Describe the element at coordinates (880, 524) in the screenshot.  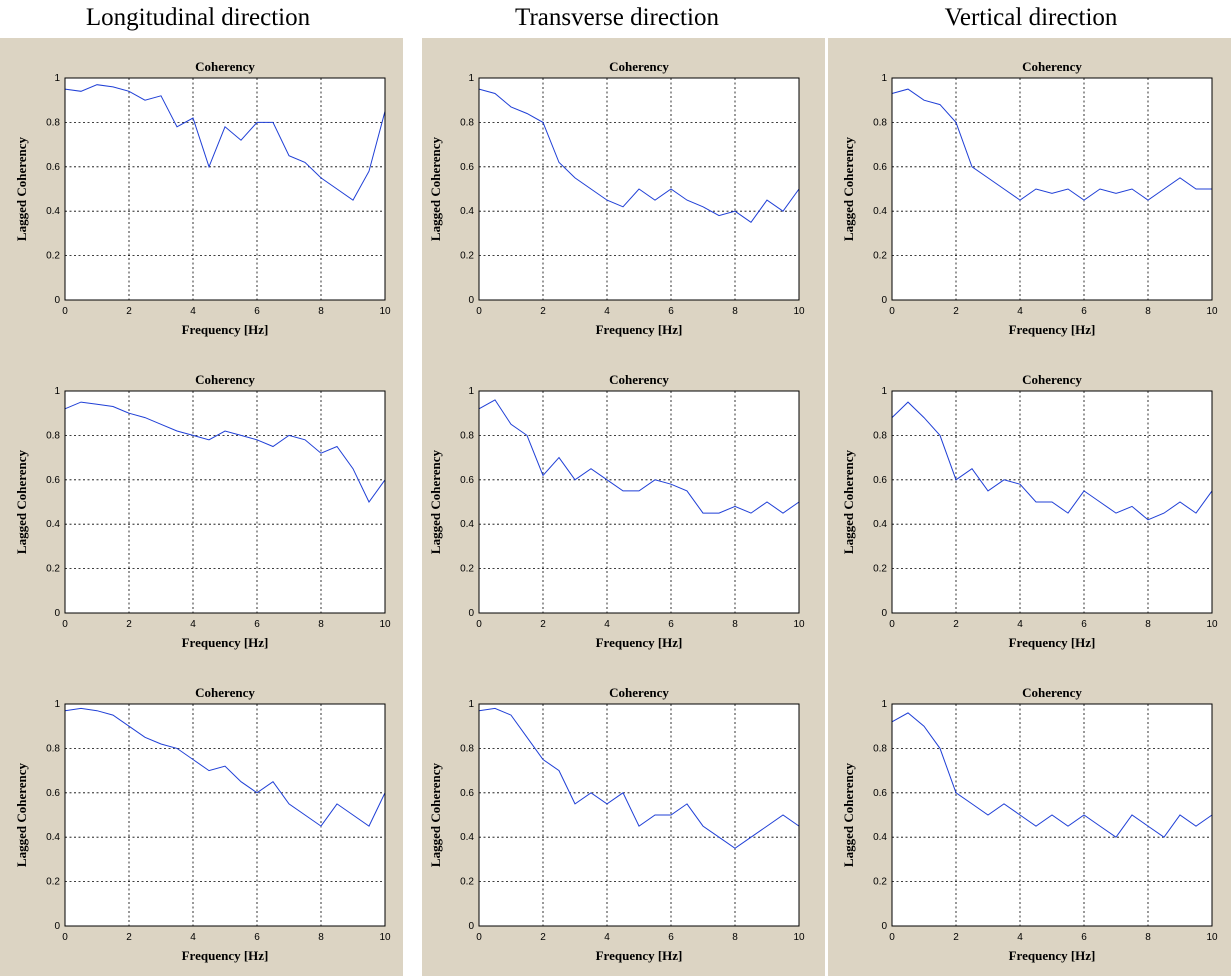
I see `chart-6-y-tick-label: 0.4` at that location.